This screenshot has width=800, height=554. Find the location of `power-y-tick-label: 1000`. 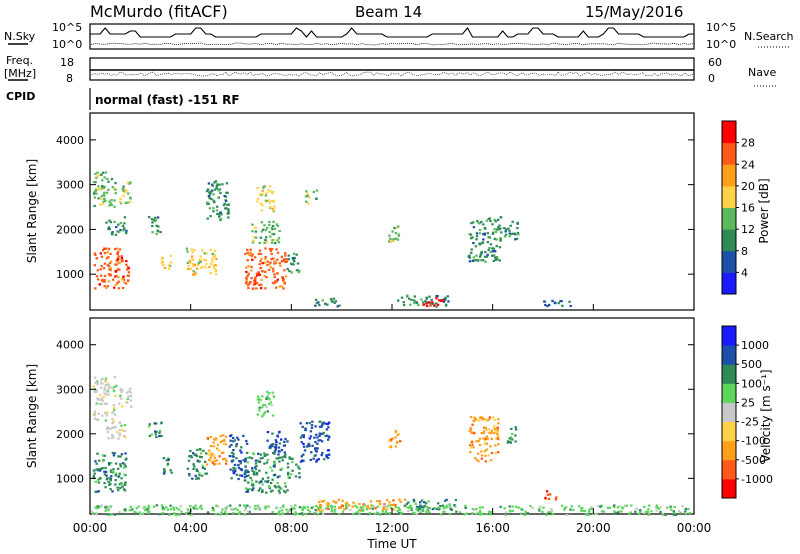

power-y-tick-label: 1000 is located at coordinates (70, 274).